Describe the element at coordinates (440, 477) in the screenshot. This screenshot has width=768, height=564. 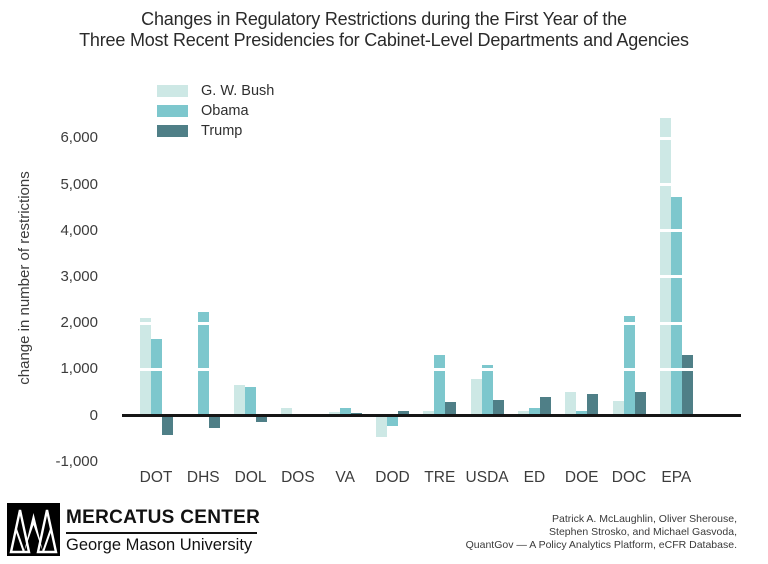
I see `x-axis-label-tre: TRE` at that location.